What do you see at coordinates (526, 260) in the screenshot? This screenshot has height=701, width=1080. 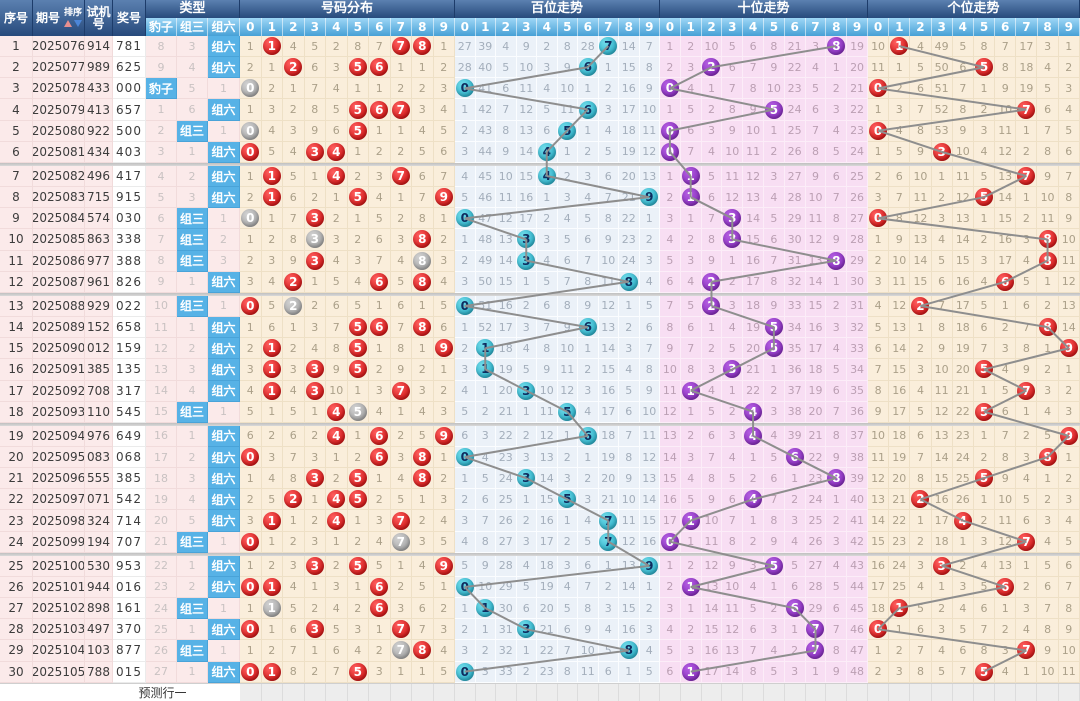 I see `trend-ball: 3` at bounding box center [526, 260].